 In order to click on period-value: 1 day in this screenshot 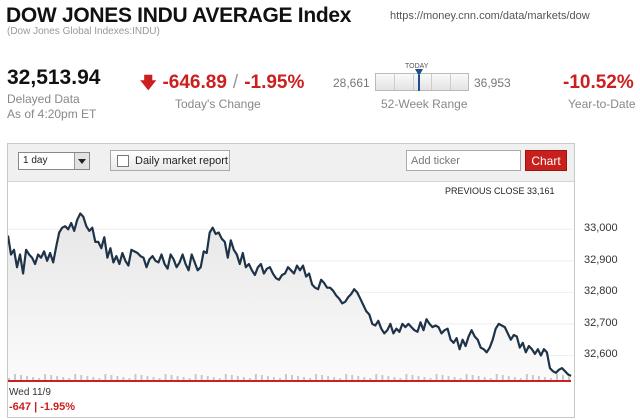, I will do `click(35, 160)`.